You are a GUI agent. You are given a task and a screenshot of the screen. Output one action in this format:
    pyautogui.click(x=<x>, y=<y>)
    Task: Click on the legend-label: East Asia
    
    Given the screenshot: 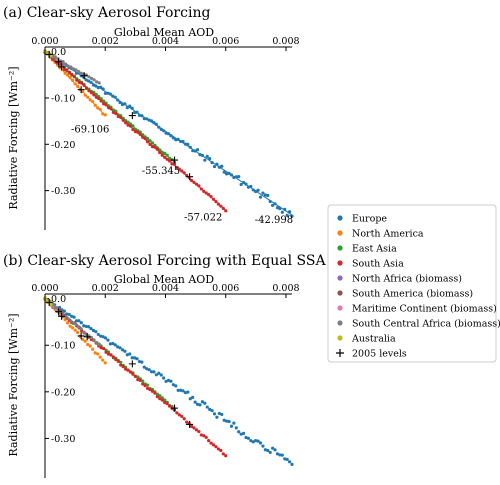 What is the action you would take?
    pyautogui.click(x=374, y=249)
    